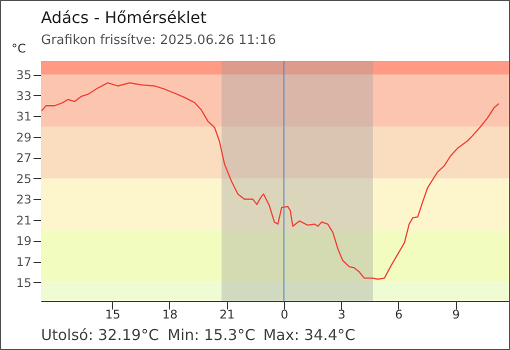  I want to click on y-tick-label: 25, so click(24, 179).